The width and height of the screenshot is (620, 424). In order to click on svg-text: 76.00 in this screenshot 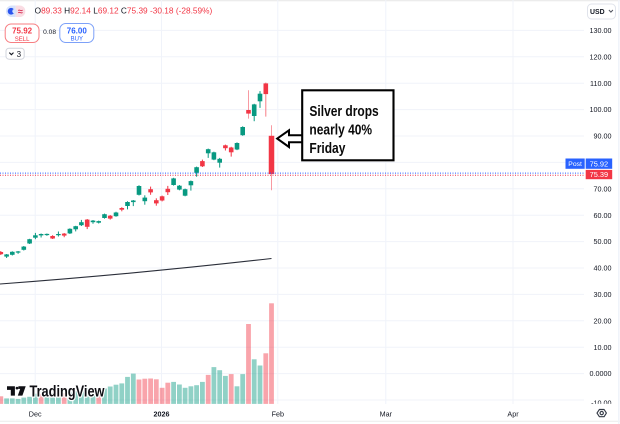, I will do `click(77, 30)`.